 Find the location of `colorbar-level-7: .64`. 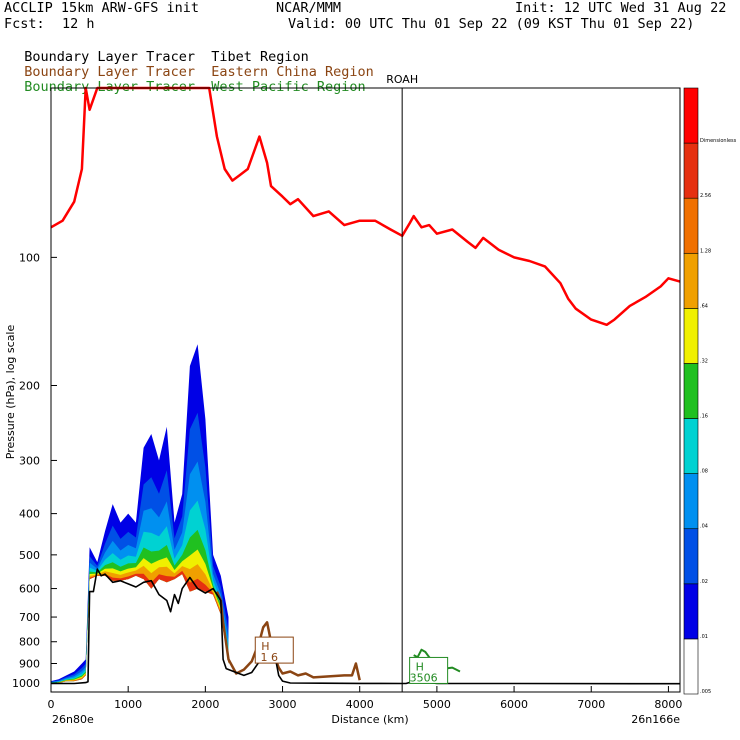

colorbar-level-7: .64 is located at coordinates (704, 306).